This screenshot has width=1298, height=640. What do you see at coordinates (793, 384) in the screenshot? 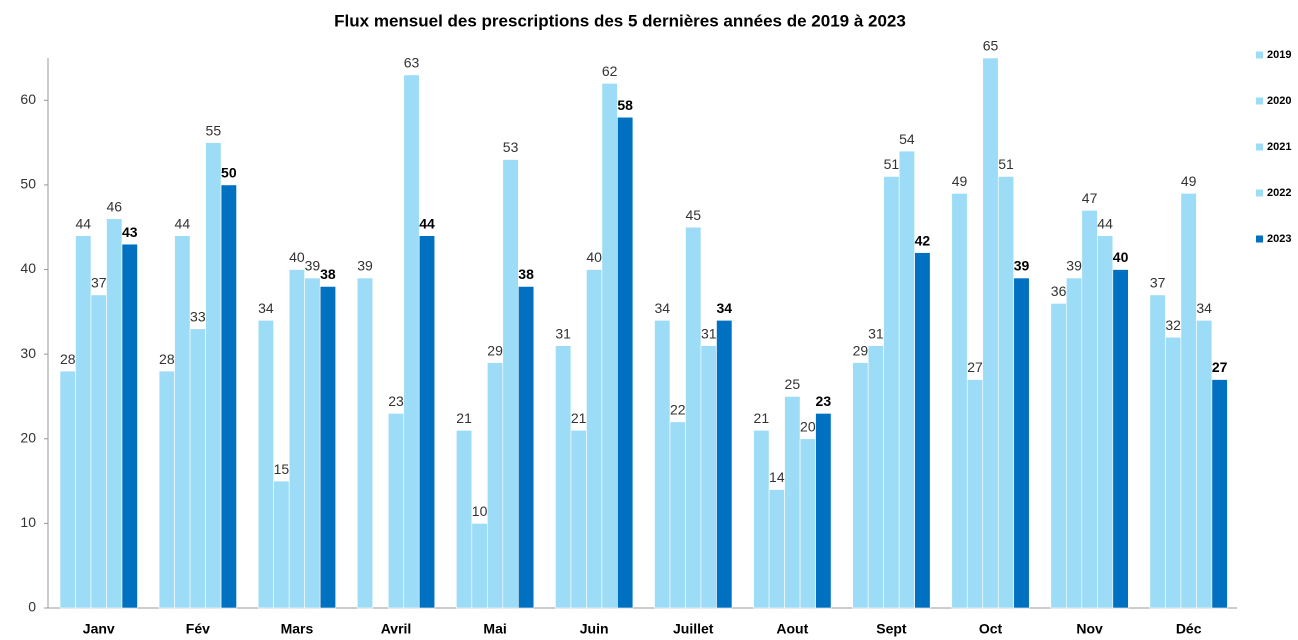
I see `data-label: 25` at bounding box center [793, 384].